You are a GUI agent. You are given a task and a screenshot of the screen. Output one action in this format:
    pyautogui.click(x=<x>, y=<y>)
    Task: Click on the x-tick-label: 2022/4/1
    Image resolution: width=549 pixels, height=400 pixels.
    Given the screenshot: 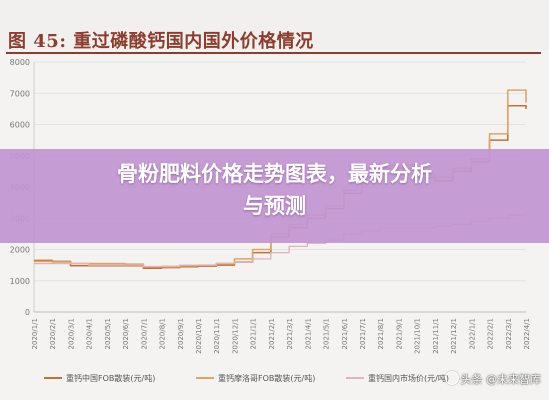 What is the action you would take?
    pyautogui.click(x=527, y=333)
    